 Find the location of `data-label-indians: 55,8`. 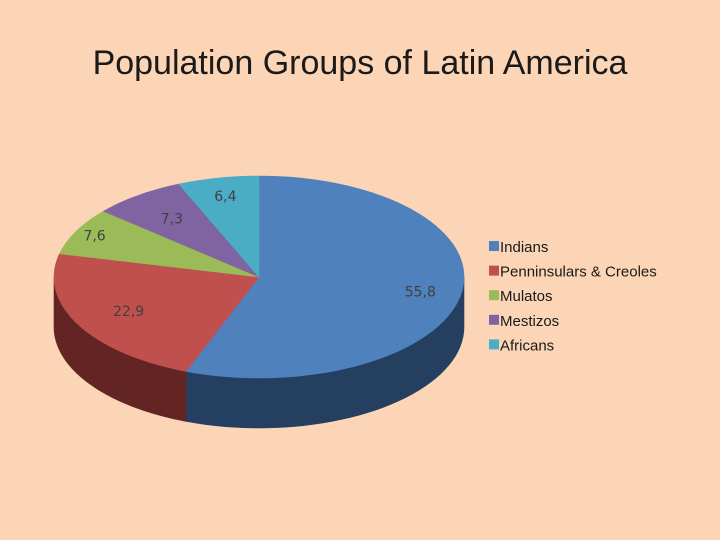

data-label-indians: 55,8 is located at coordinates (420, 293).